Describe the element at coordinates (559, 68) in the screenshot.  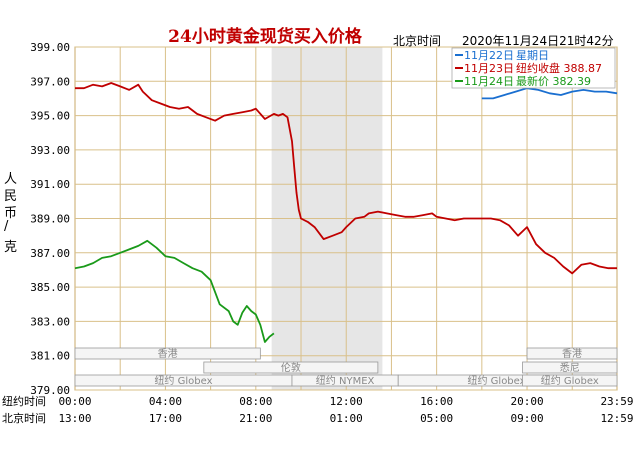
I see `legend-text: 纽约收盘 388.87` at that location.